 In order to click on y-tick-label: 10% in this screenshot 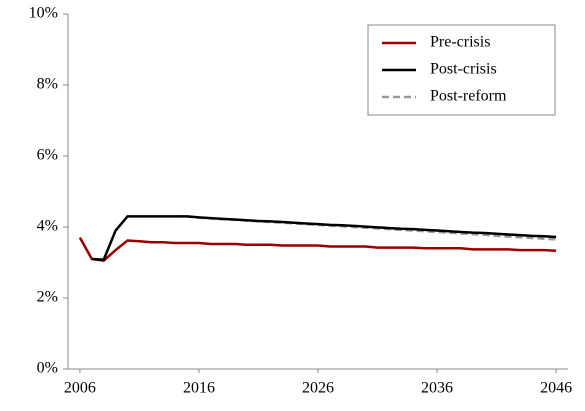, I will do `click(43, 13)`.